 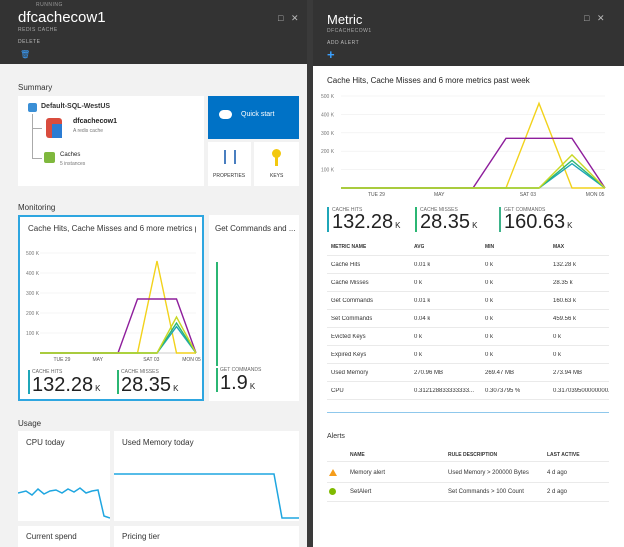 I want to click on cache-description: A redis cache, so click(x=88, y=131).